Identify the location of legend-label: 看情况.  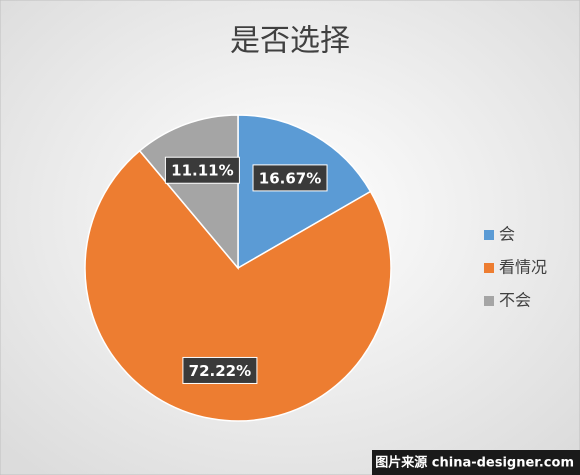
(523, 267).